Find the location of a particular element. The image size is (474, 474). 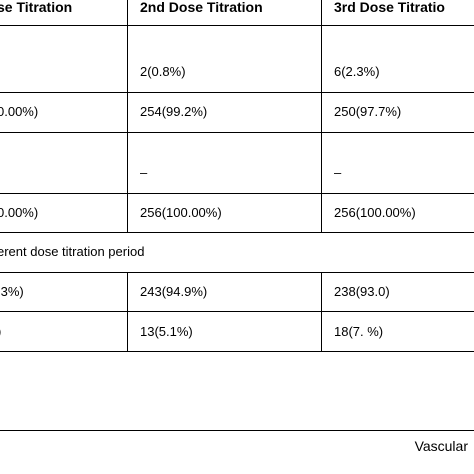

table-cell: 238(93.0) is located at coordinates (362, 291).